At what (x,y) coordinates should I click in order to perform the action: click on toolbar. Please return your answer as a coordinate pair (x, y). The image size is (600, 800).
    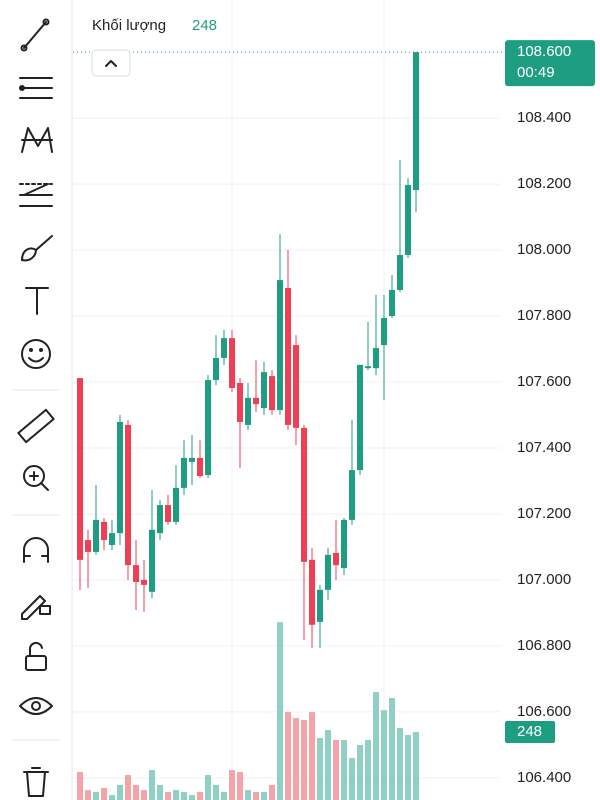
    Looking at the image, I should click on (42, 400).